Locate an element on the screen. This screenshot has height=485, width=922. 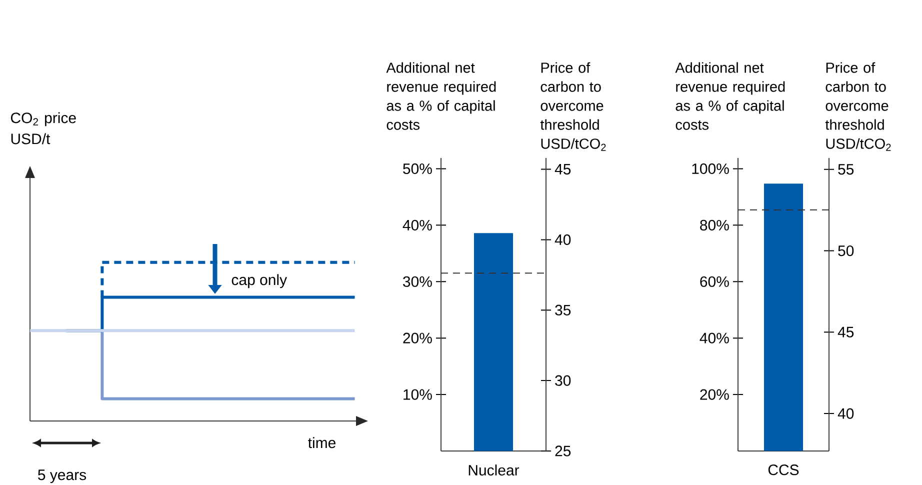
y-axis-title: CO$_{2}$ price USD/t is located at coordinates (43, 128).